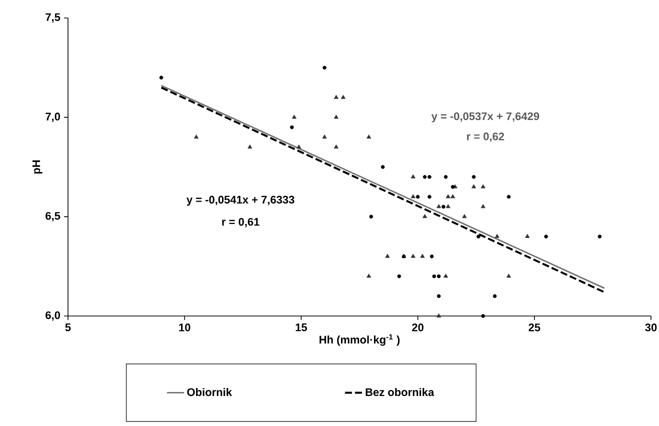 This screenshot has height=426, width=659. What do you see at coordinates (485, 117) in the screenshot?
I see `annotation: y = -0,0537x + 7,6429` at bounding box center [485, 117].